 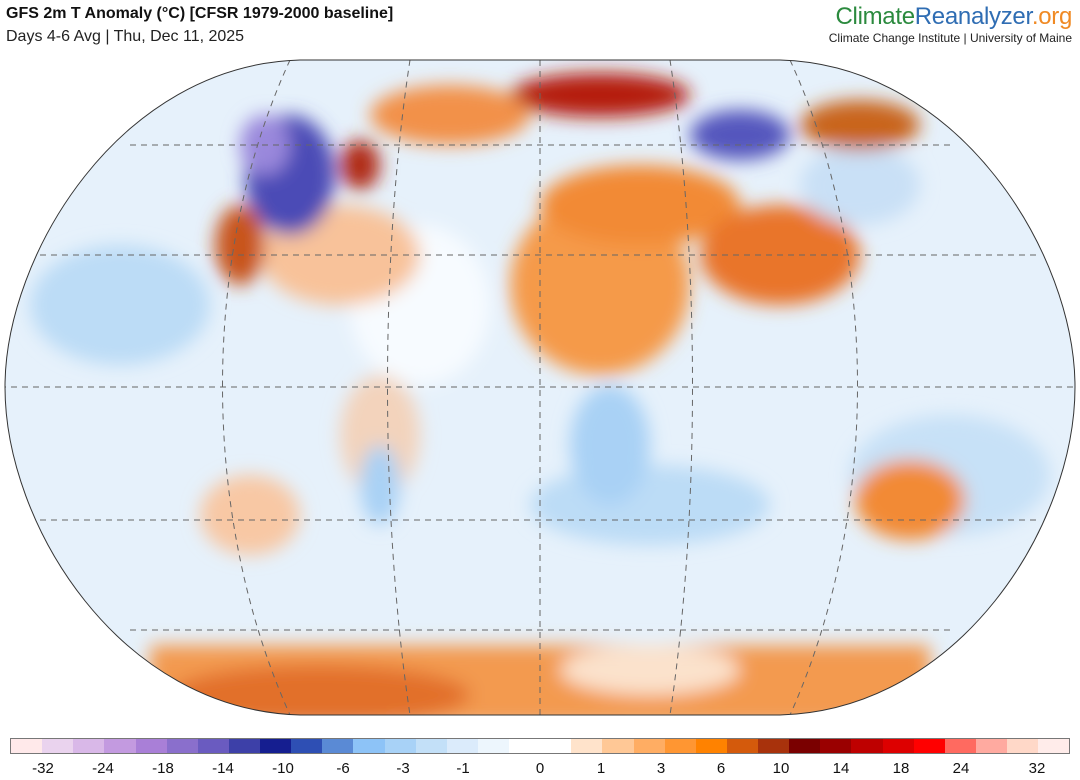 I want to click on colorbar-tick-label: -14, so click(x=223, y=768).